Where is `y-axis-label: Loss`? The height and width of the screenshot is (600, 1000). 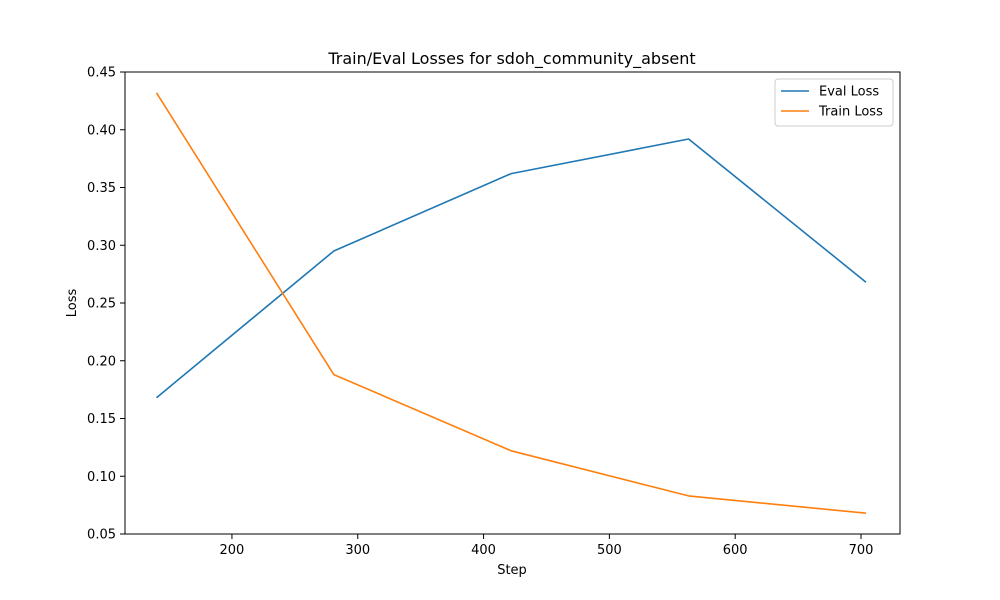 y-axis-label: Loss is located at coordinates (72, 303).